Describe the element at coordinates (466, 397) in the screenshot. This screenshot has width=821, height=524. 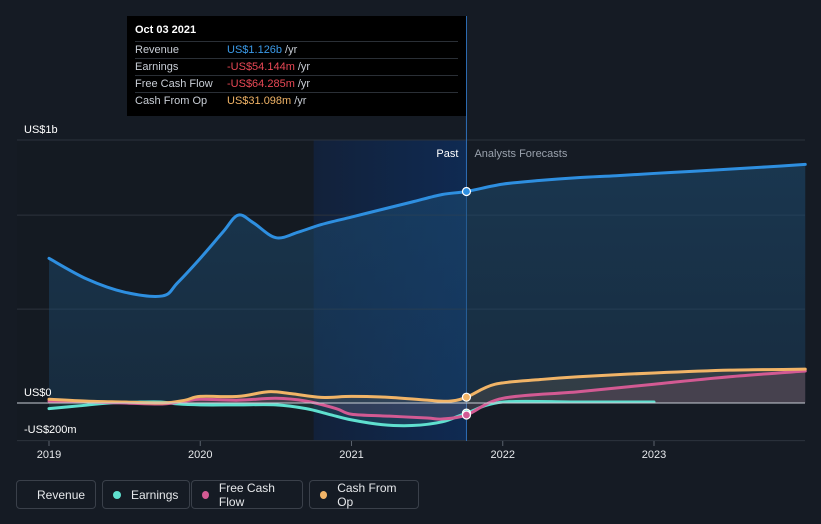
I see `cash-from-op-marker` at that location.